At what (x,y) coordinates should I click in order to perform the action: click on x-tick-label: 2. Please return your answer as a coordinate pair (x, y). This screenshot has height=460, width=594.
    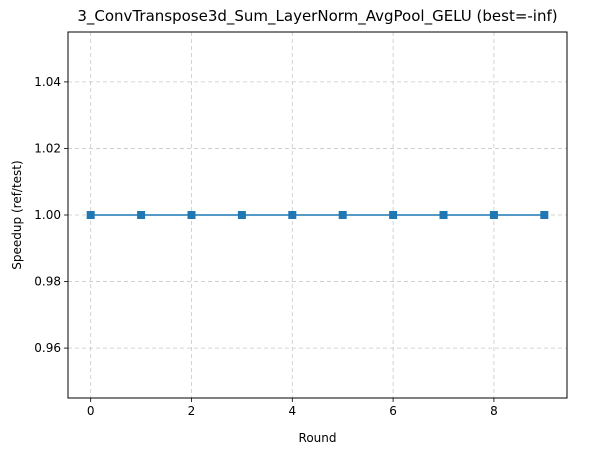
    Looking at the image, I should click on (192, 411).